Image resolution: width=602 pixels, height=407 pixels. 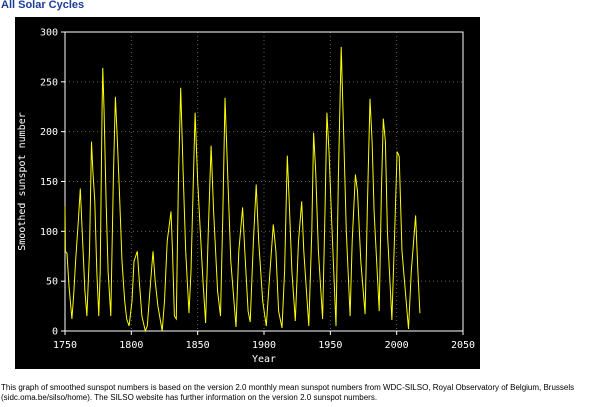 I want to click on y-tick-label: 300, so click(x=49, y=33).